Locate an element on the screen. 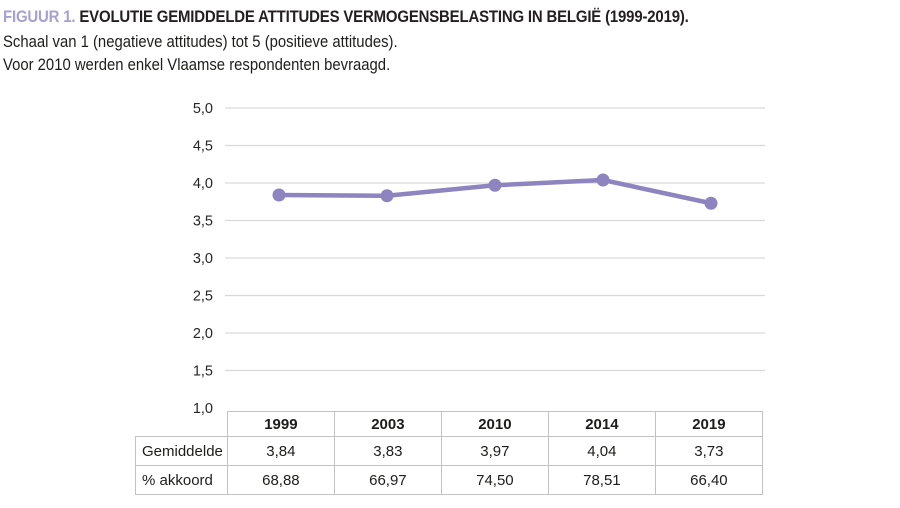 The image size is (900, 508). row-label: % akkoord is located at coordinates (181, 480).